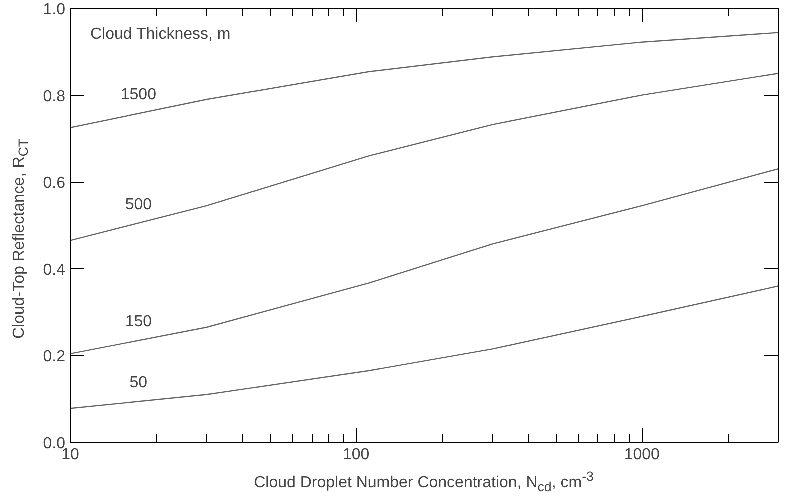 Image resolution: width=788 pixels, height=500 pixels. Describe the element at coordinates (54, 97) in the screenshot. I see `y-tick-label: 0.8` at that location.